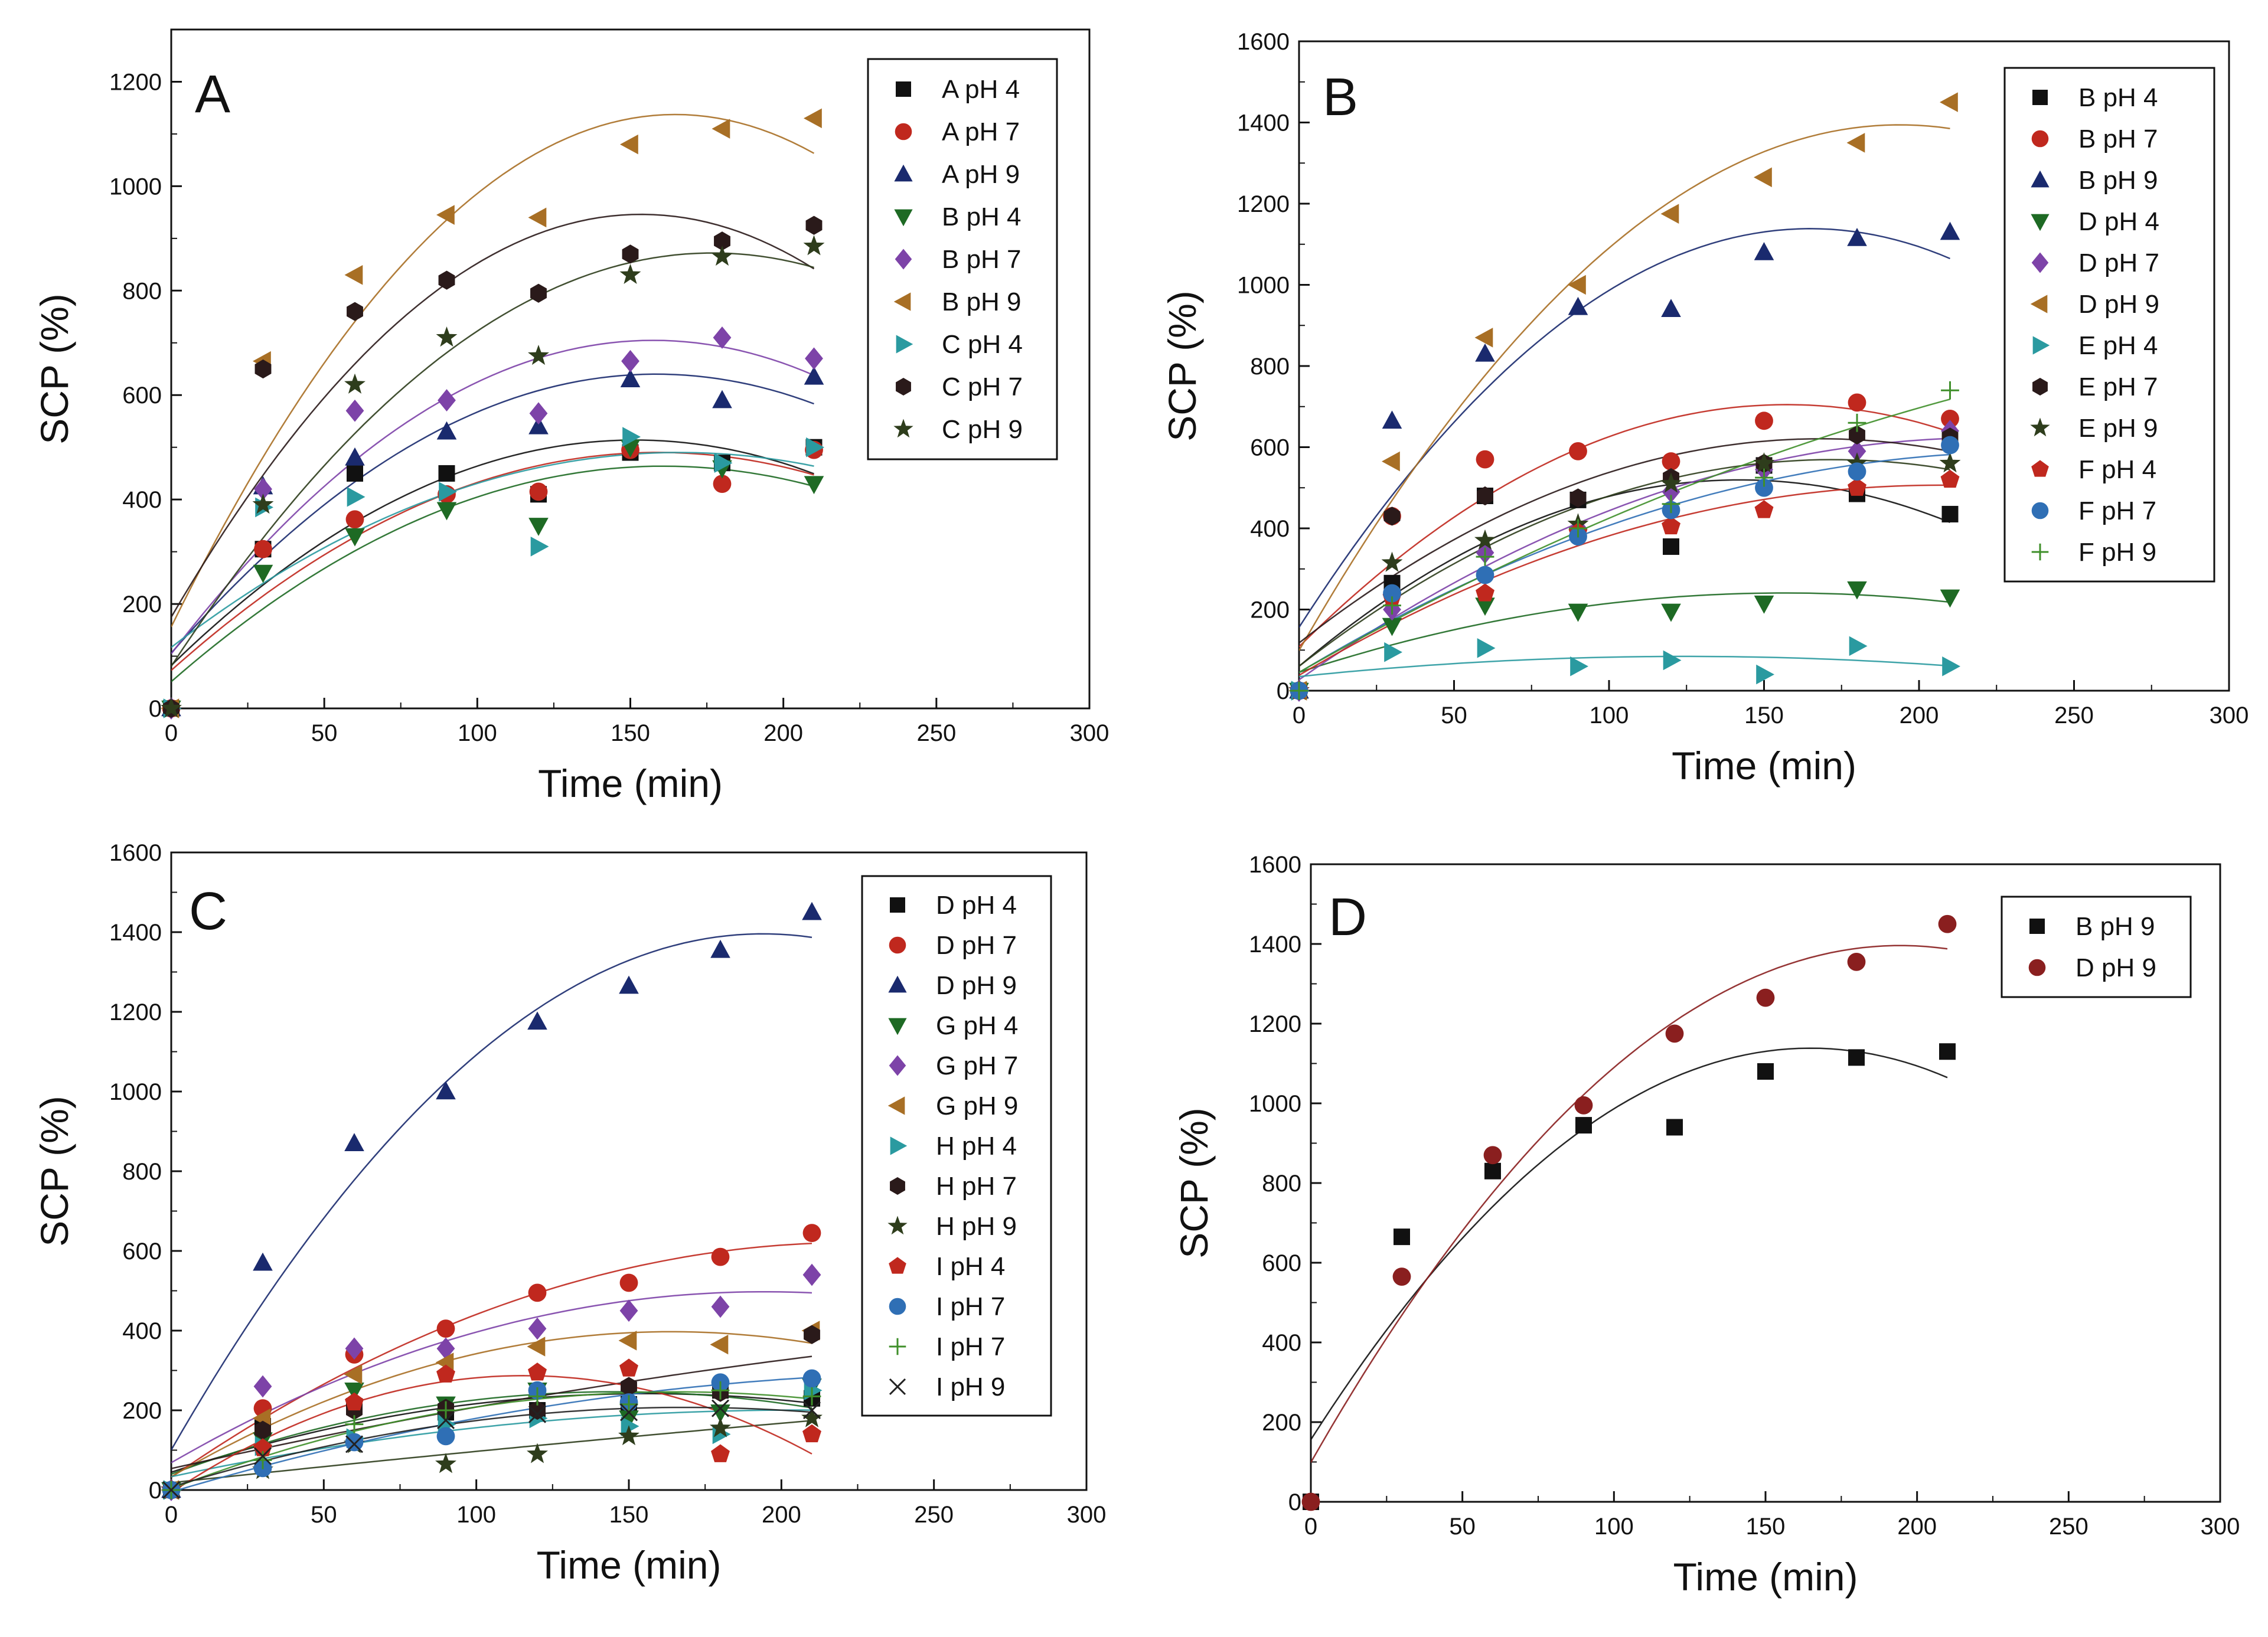 The height and width of the screenshot is (1637, 2268). Describe the element at coordinates (1766, 1577) in the screenshot. I see `chart-d-x-axis-label: Time (min)` at that location.